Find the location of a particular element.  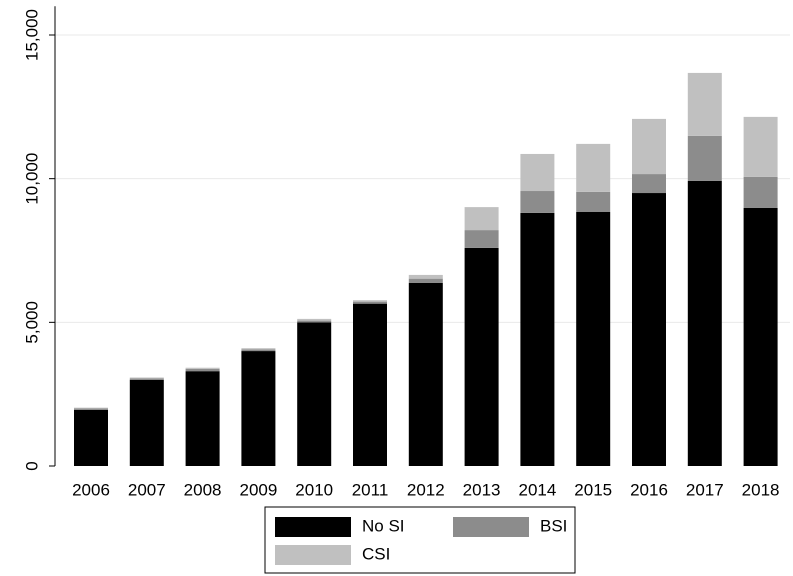

x-tick-label: 2018 is located at coordinates (761, 489).